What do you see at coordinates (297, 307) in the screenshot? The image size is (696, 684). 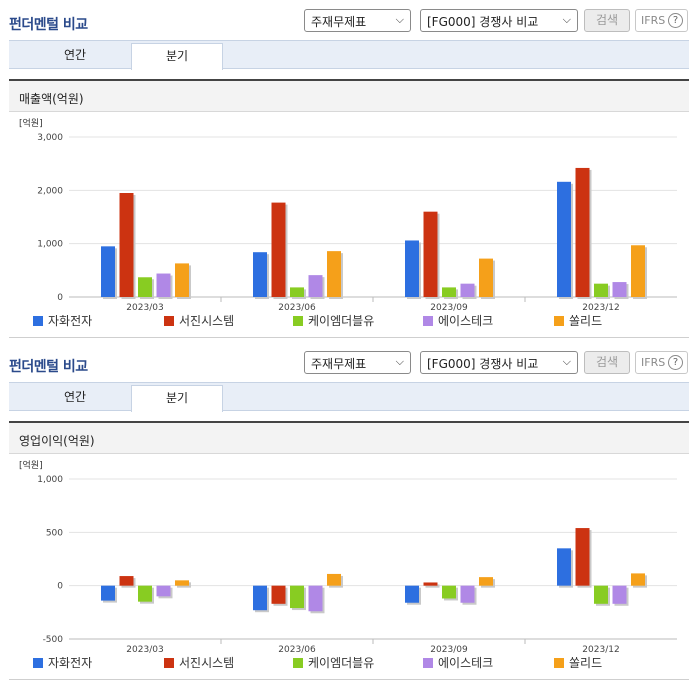 I see `x-tick-label: 2023/06` at bounding box center [297, 307].